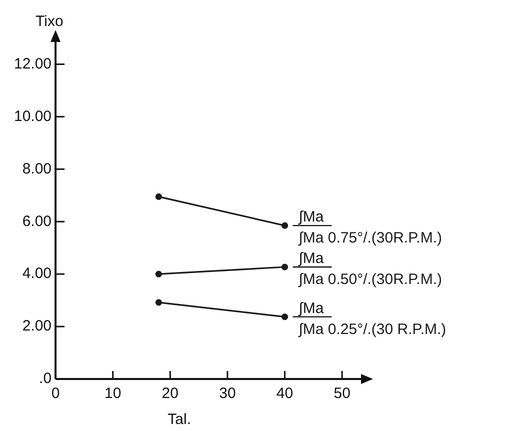 The height and width of the screenshot is (431, 505). Describe the element at coordinates (370, 279) in the screenshot. I see `legend-label: ∫Ma 0.50°/.(30R.P.M.)` at that location.